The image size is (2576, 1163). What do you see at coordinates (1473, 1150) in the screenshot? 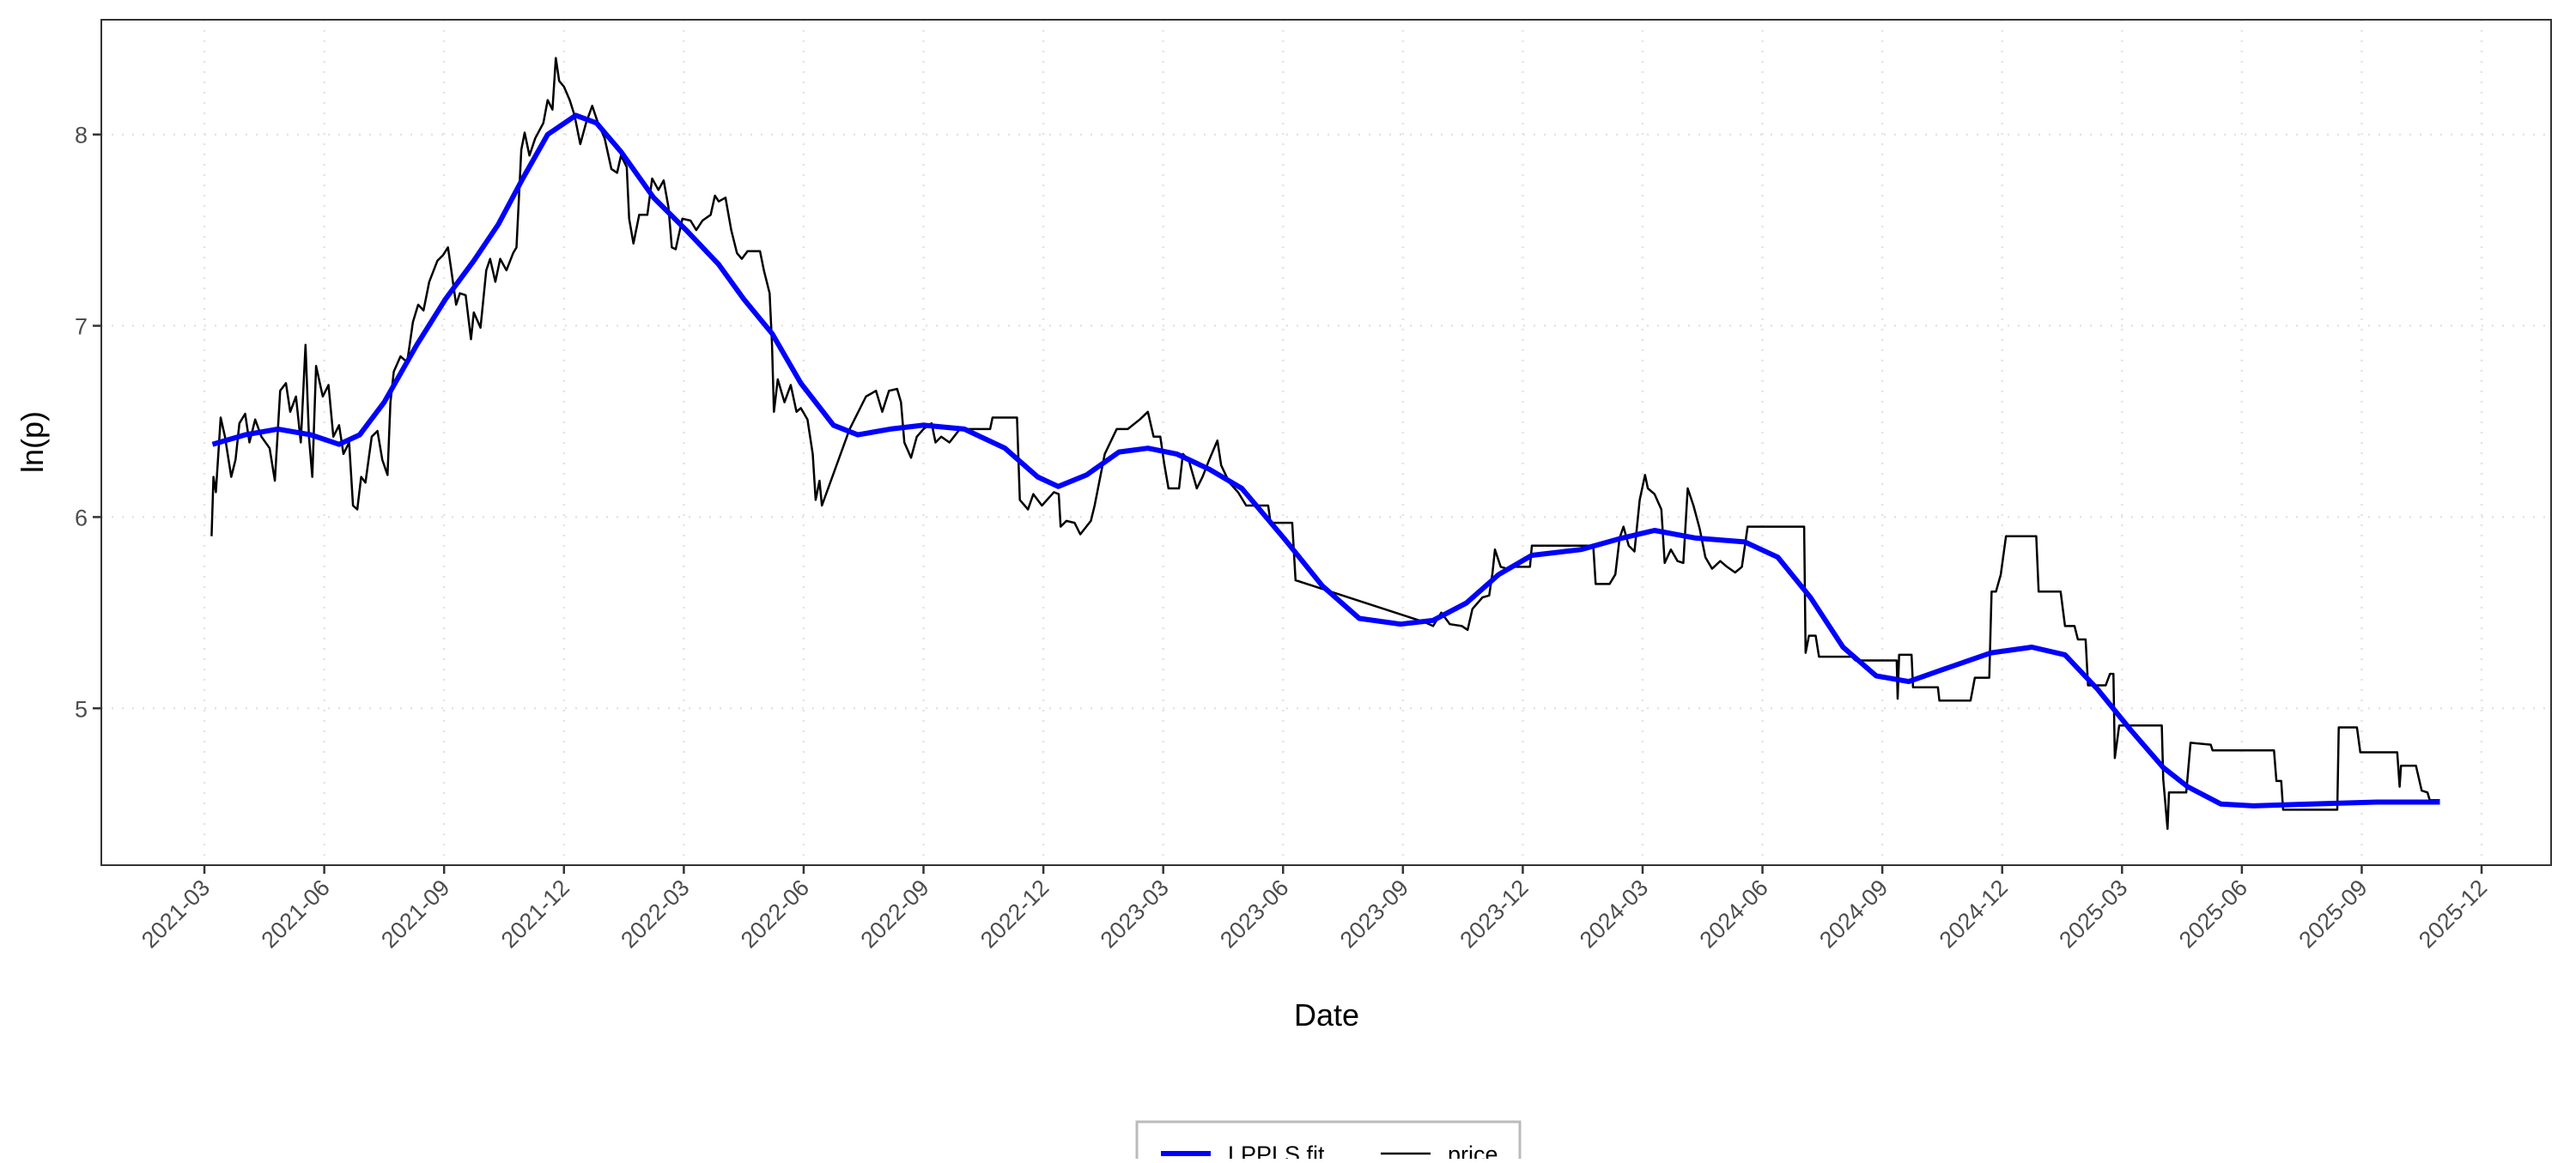
I see `legend-label-price: price` at bounding box center [1473, 1150].